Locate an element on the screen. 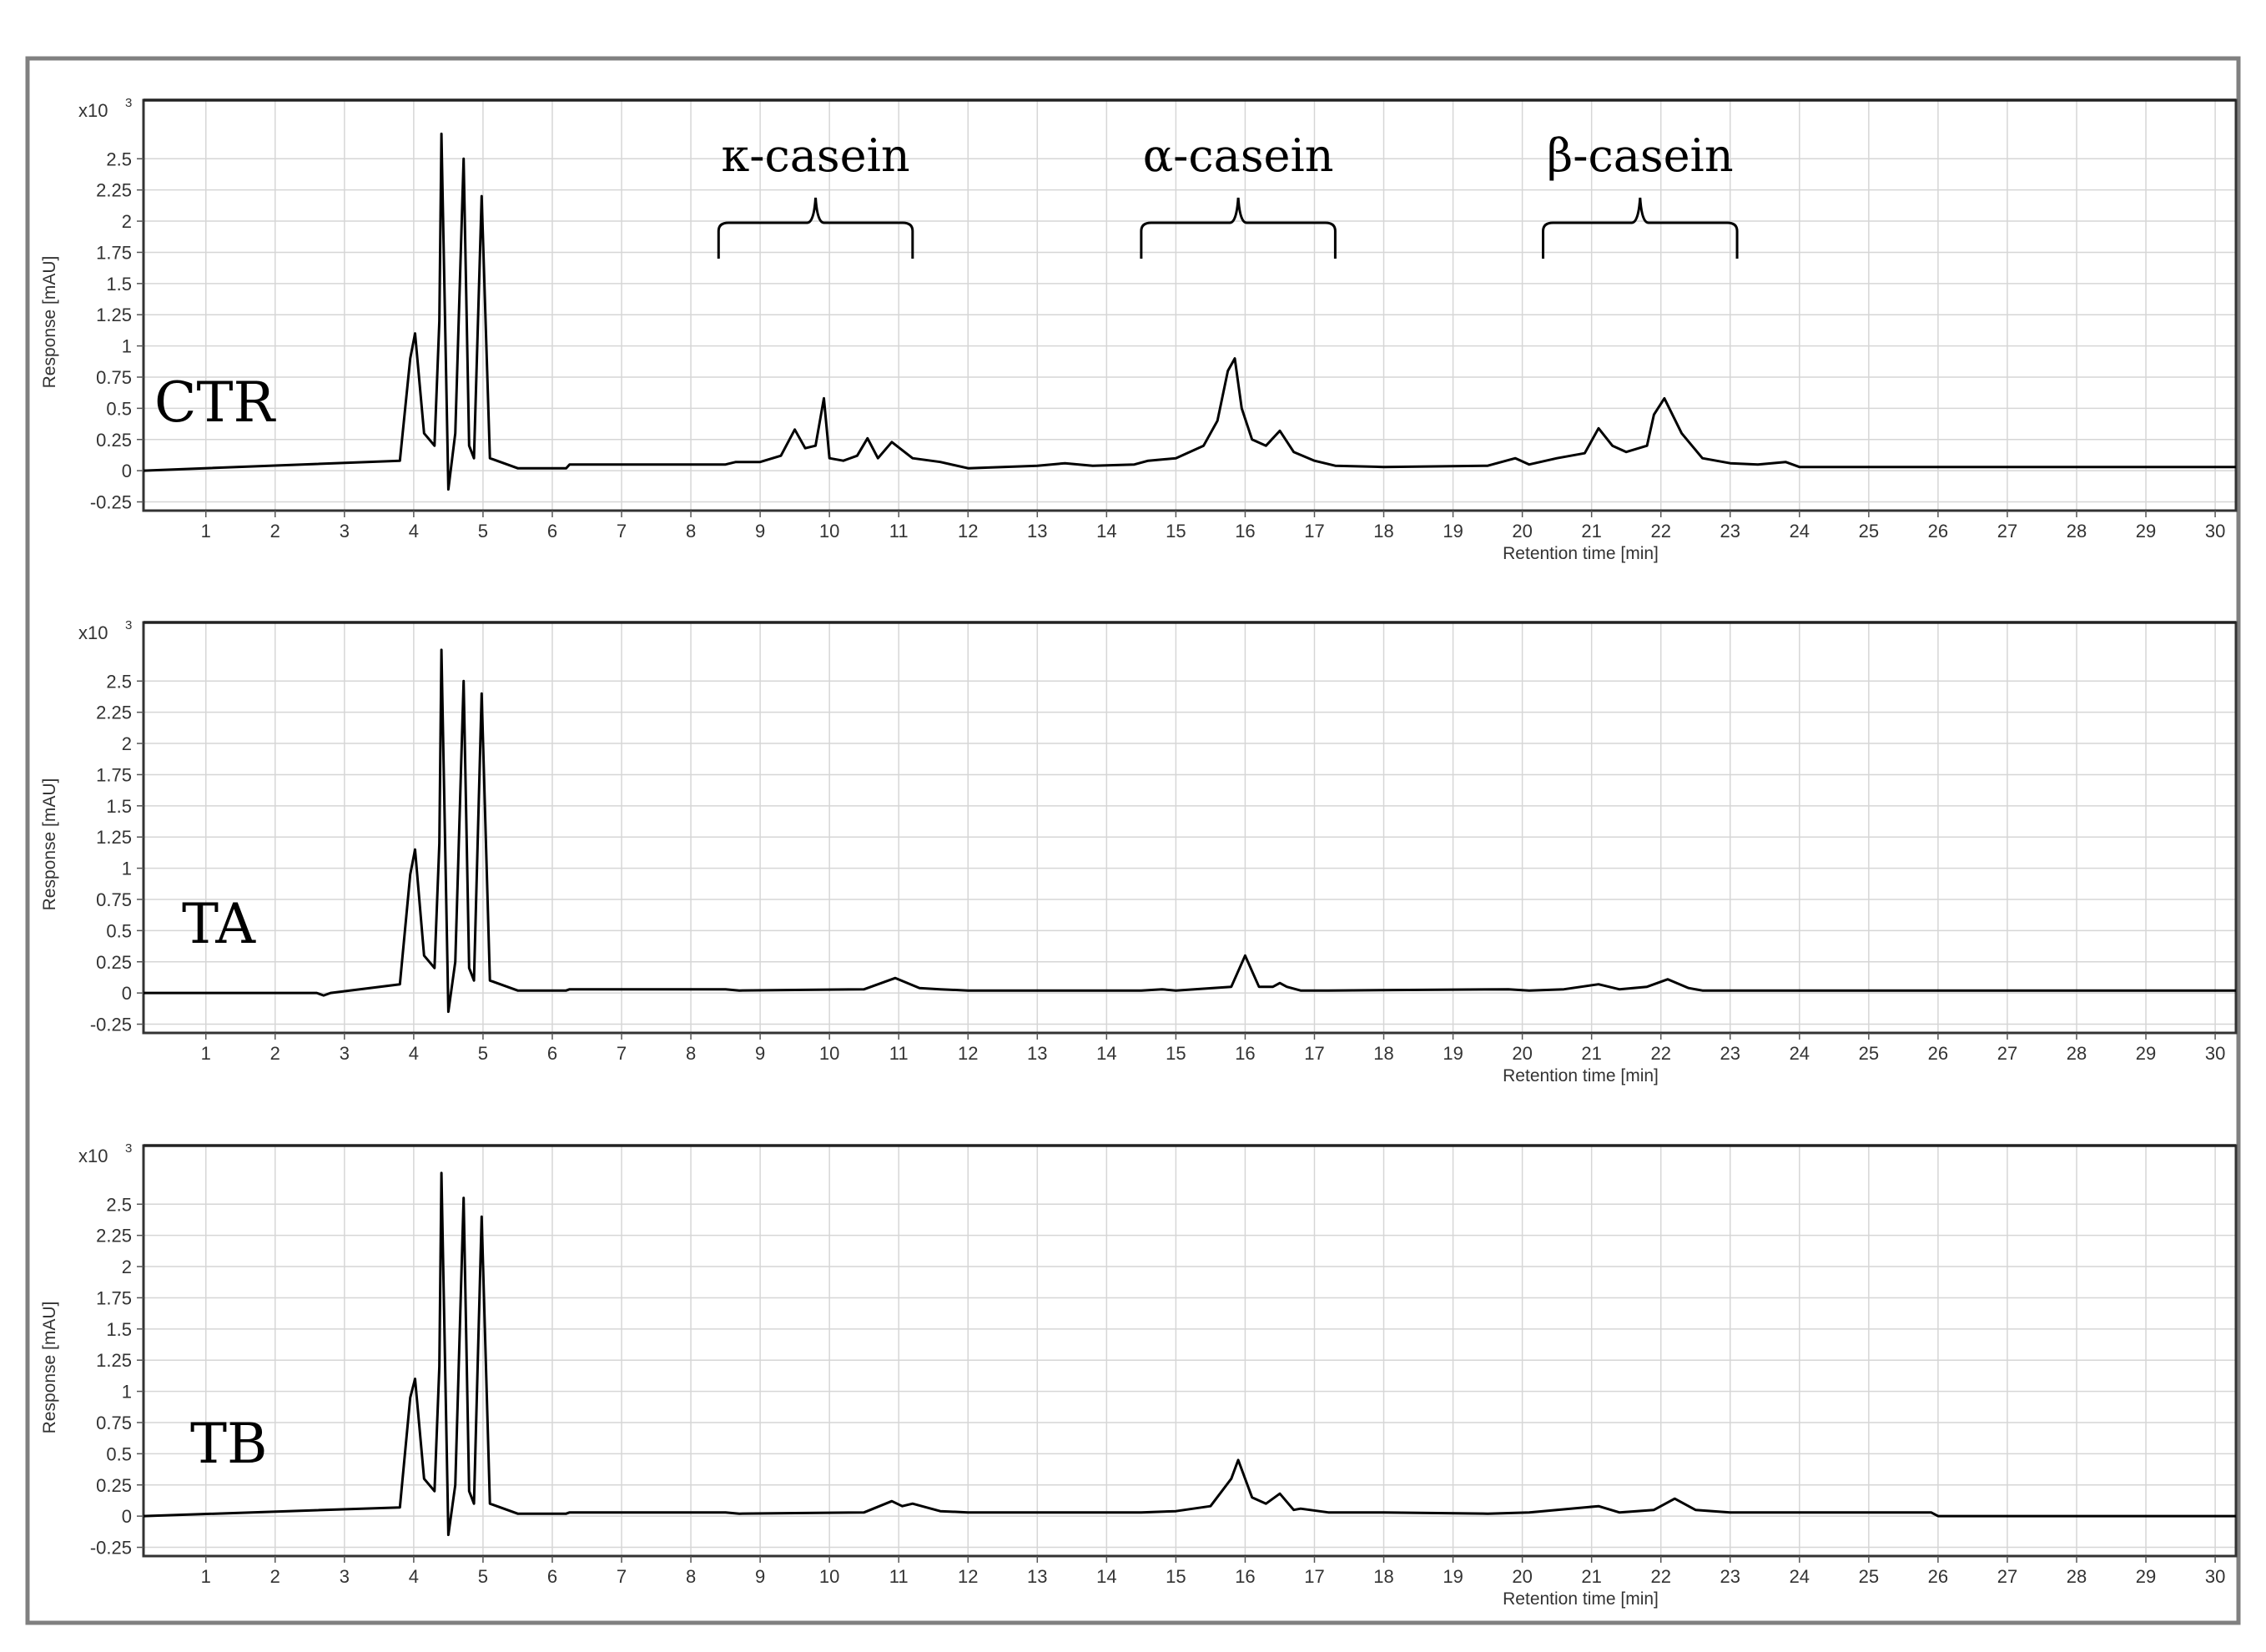 Image resolution: width=2266 pixels, height=1652 pixels. y-tick-label: -0.25 is located at coordinates (111, 503).